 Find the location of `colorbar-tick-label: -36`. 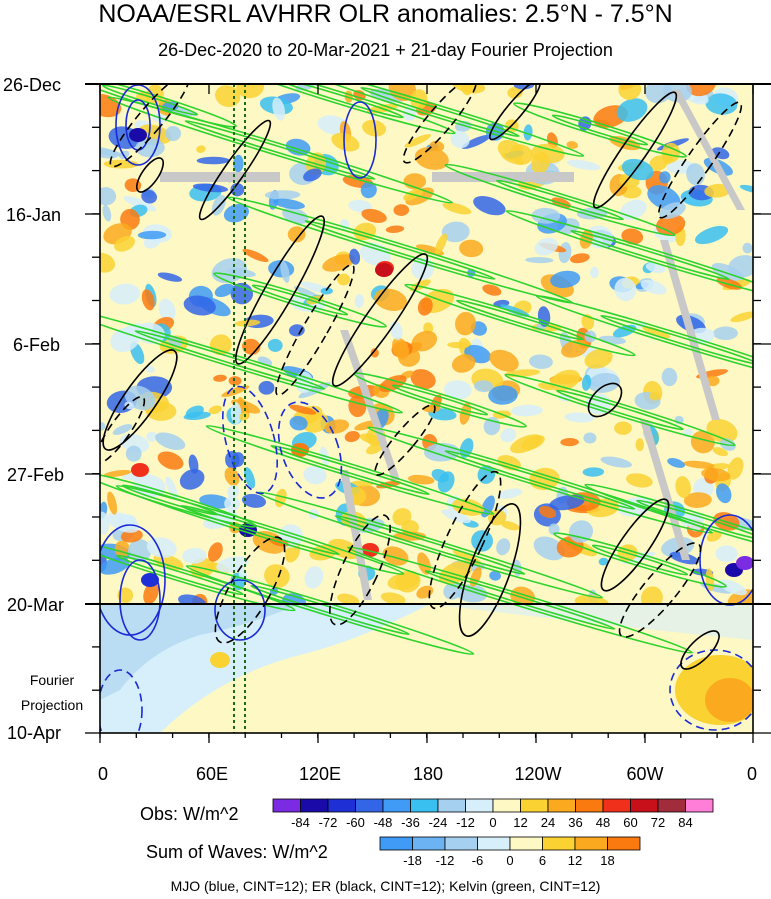

colorbar-tick-label: -36 is located at coordinates (410, 822).